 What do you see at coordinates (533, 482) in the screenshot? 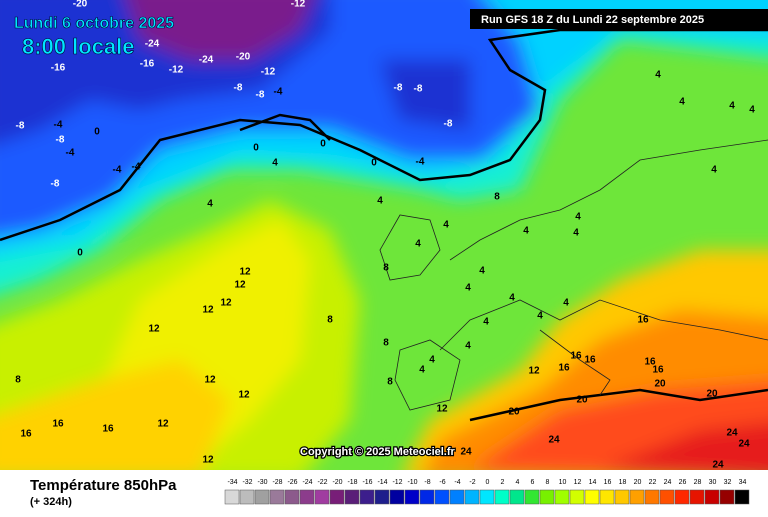
I see `legend-label: 6` at bounding box center [533, 482].